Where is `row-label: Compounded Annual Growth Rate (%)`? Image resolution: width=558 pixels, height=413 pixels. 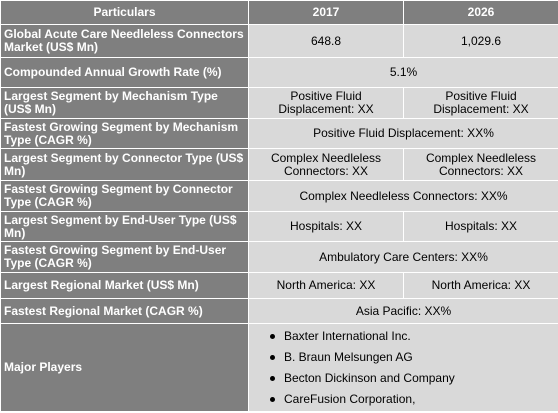
row-label: Compounded Annual Growth Rate (%) is located at coordinates (124, 72).